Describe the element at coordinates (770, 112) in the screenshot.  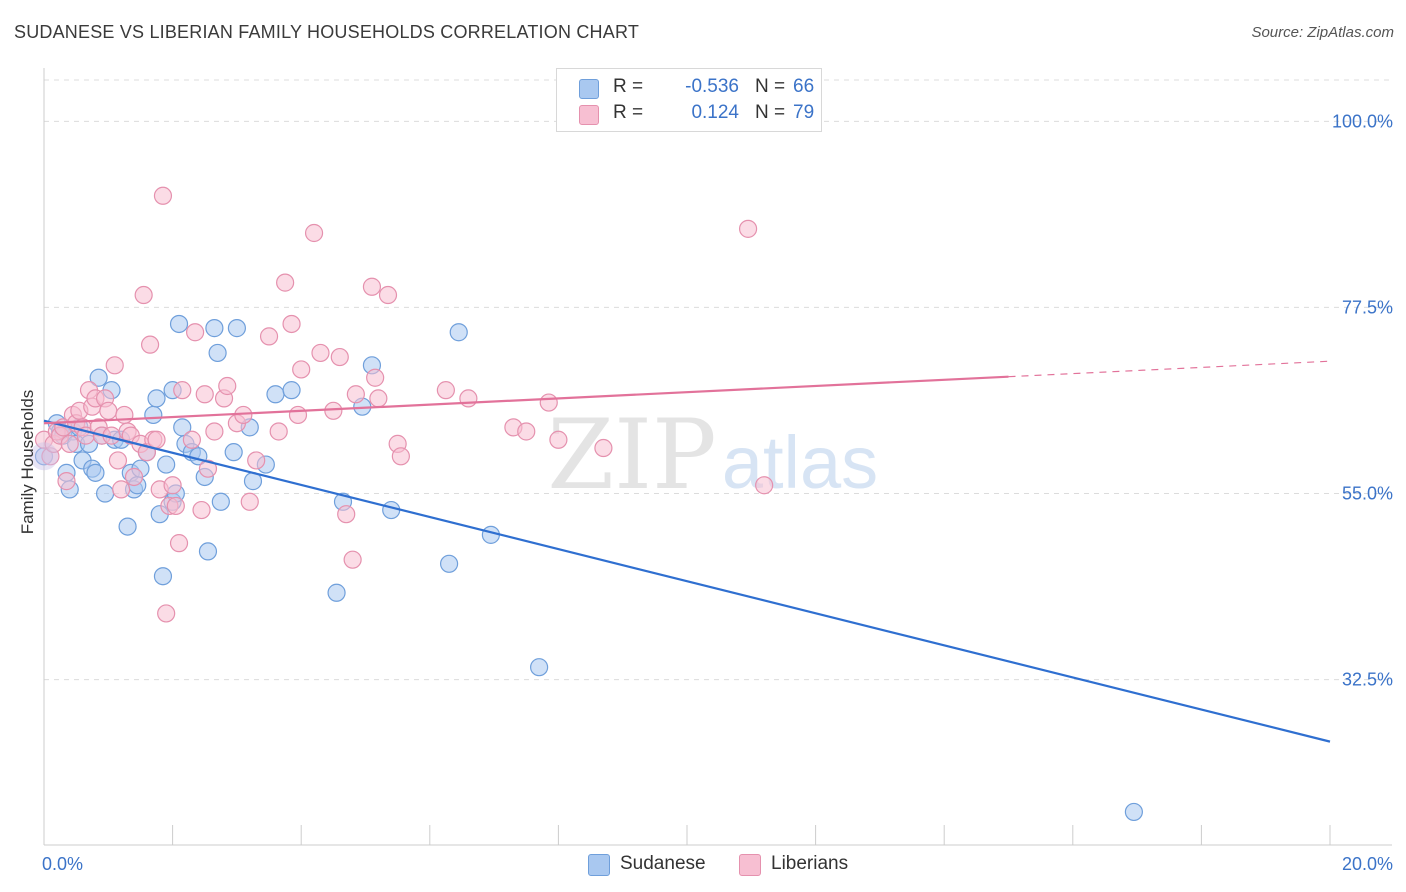
I see `legend-n-label: N =` at that location.